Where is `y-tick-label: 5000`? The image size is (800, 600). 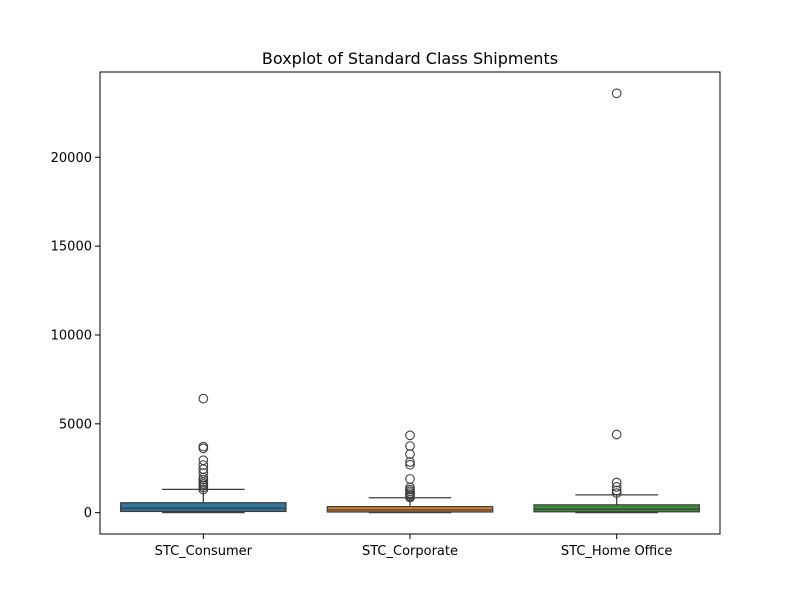
y-tick-label: 5000 is located at coordinates (75, 424).